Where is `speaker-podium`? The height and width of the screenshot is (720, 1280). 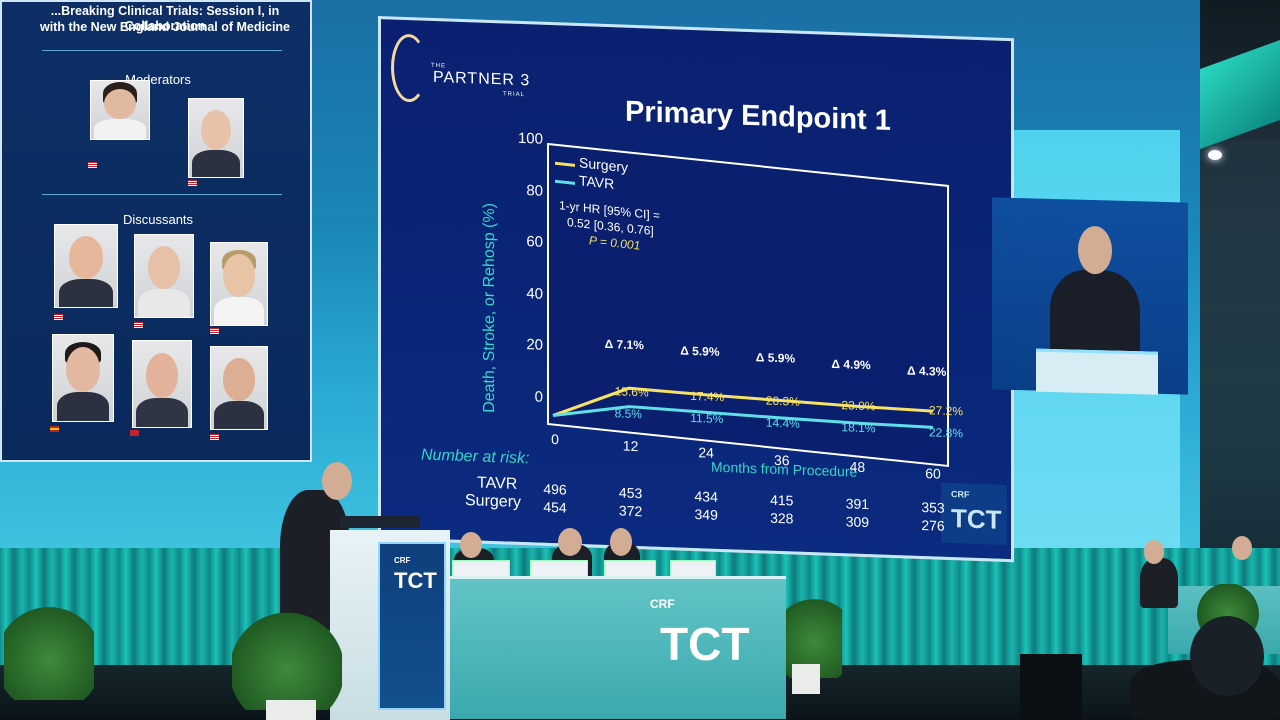
speaker-podium is located at coordinates (1097, 371).